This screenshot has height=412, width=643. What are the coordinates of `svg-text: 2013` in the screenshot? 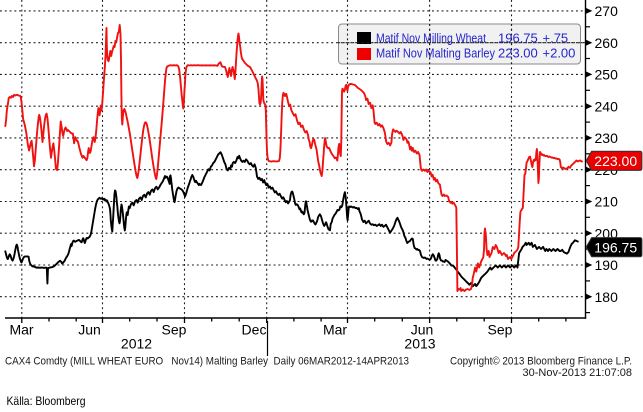 It's located at (419, 344).